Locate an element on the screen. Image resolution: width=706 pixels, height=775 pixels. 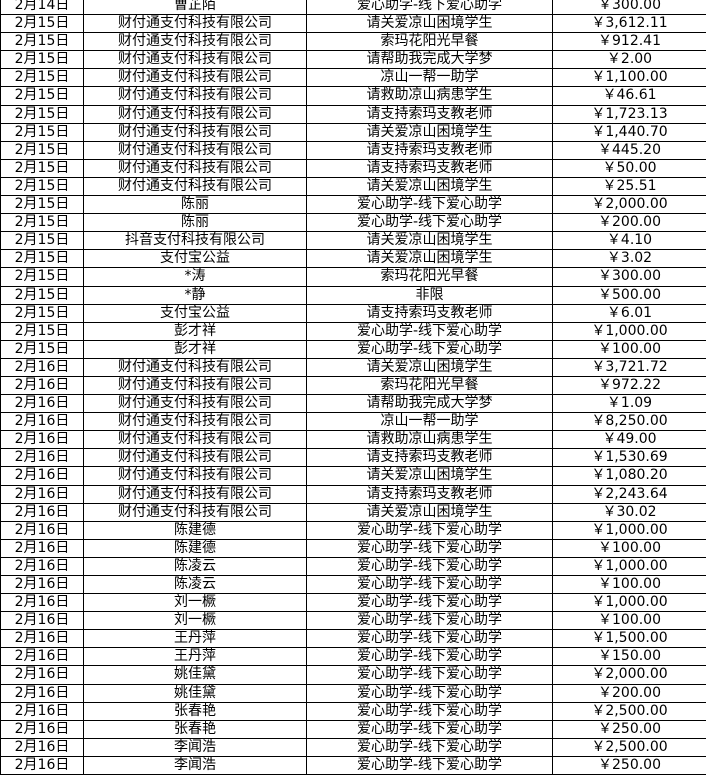
amount-cell: ￥1,530.69 is located at coordinates (629, 457).